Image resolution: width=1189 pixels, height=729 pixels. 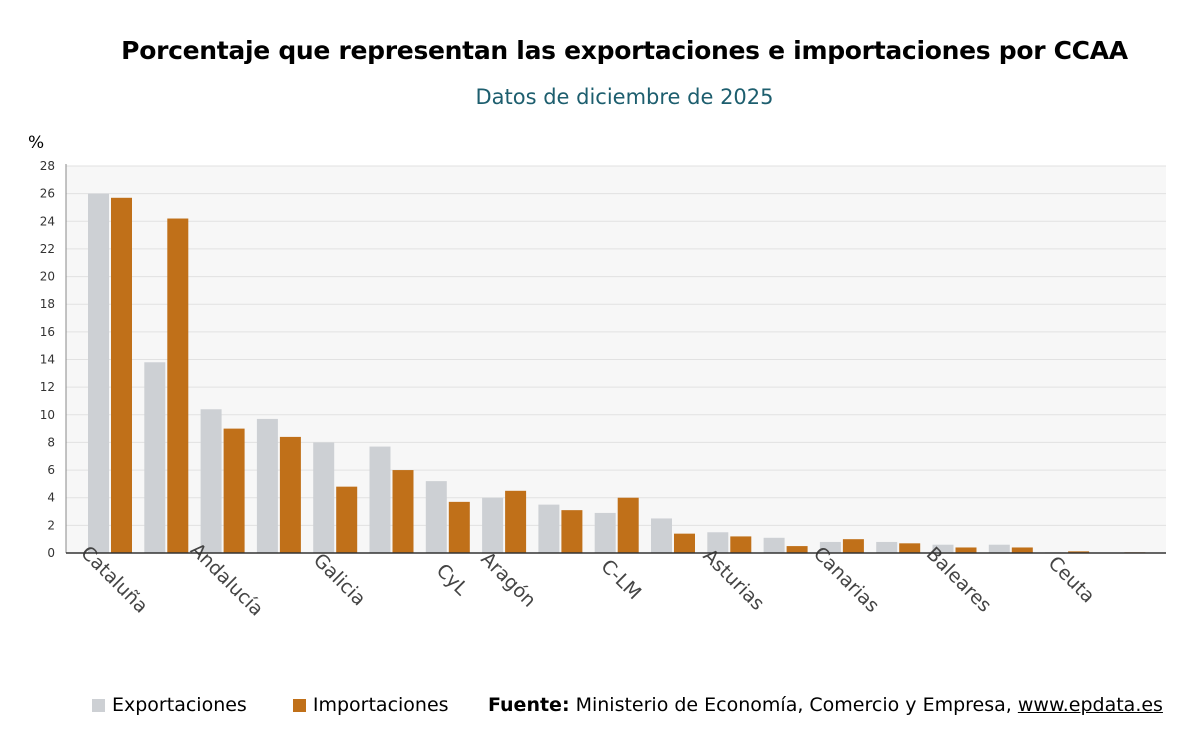 What do you see at coordinates (624, 97) in the screenshot?
I see `chart-subtitle: Datos de diciembre de 2025` at bounding box center [624, 97].